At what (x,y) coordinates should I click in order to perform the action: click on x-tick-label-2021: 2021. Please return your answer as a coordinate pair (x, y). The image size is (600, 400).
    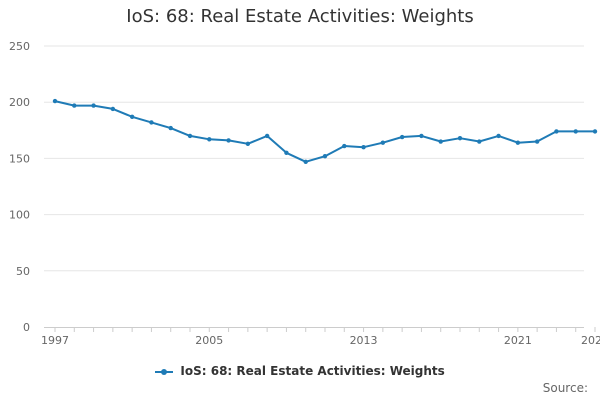
    Looking at the image, I should click on (518, 340).